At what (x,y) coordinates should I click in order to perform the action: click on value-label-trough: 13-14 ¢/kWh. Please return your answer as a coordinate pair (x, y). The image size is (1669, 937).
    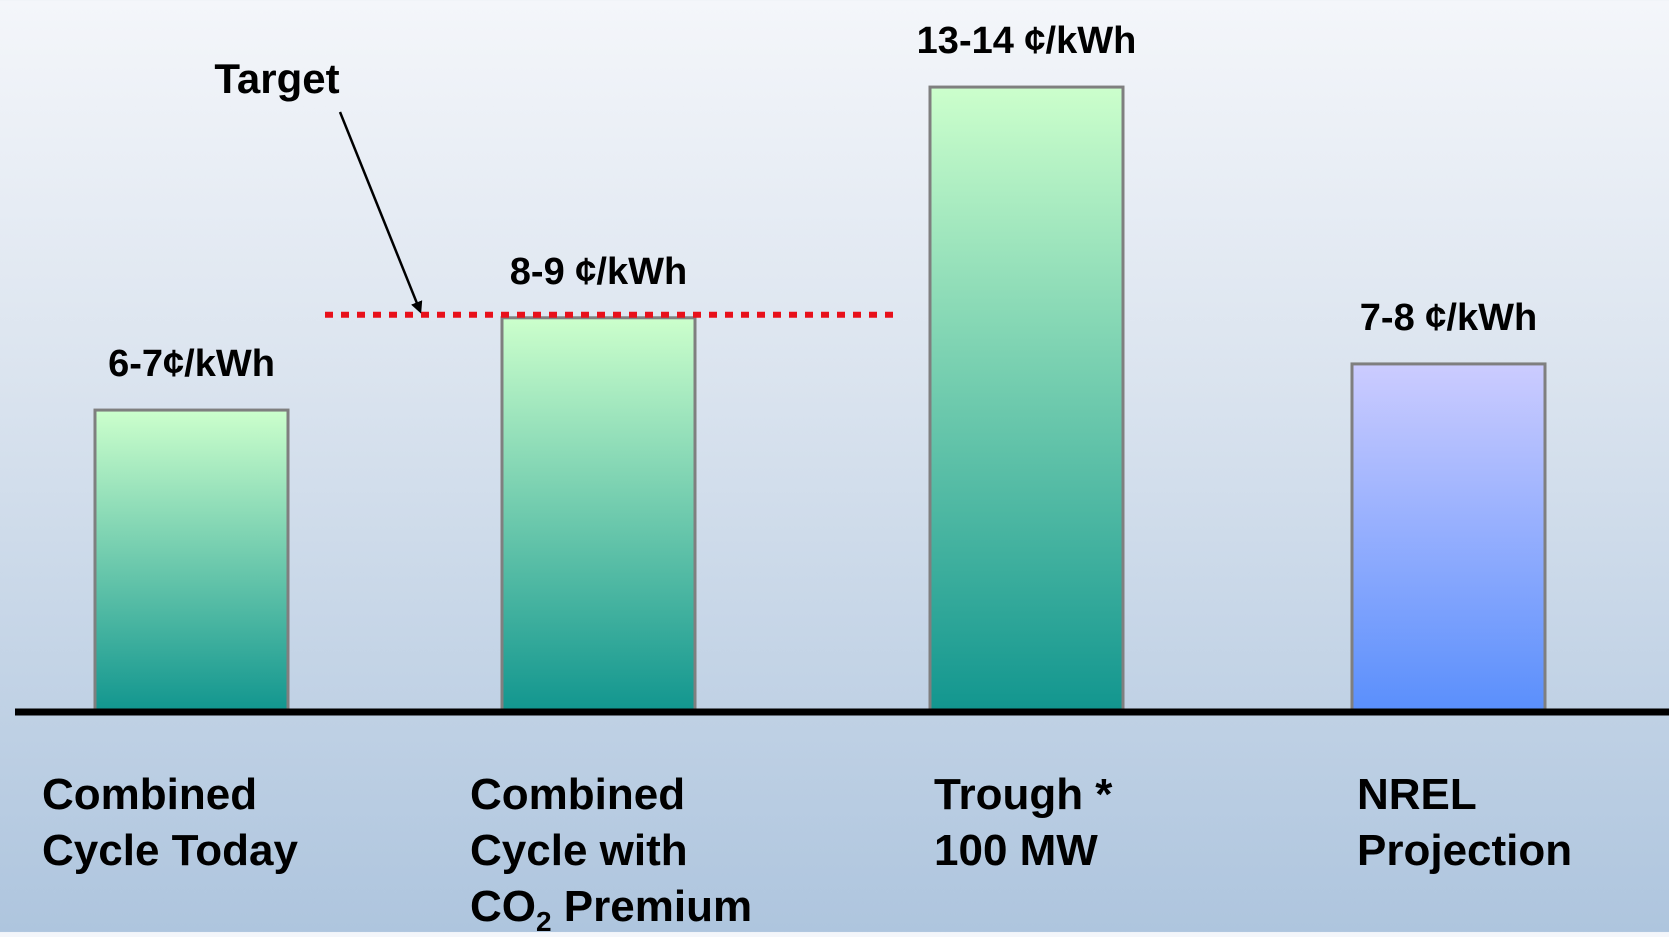
    Looking at the image, I should click on (1027, 41).